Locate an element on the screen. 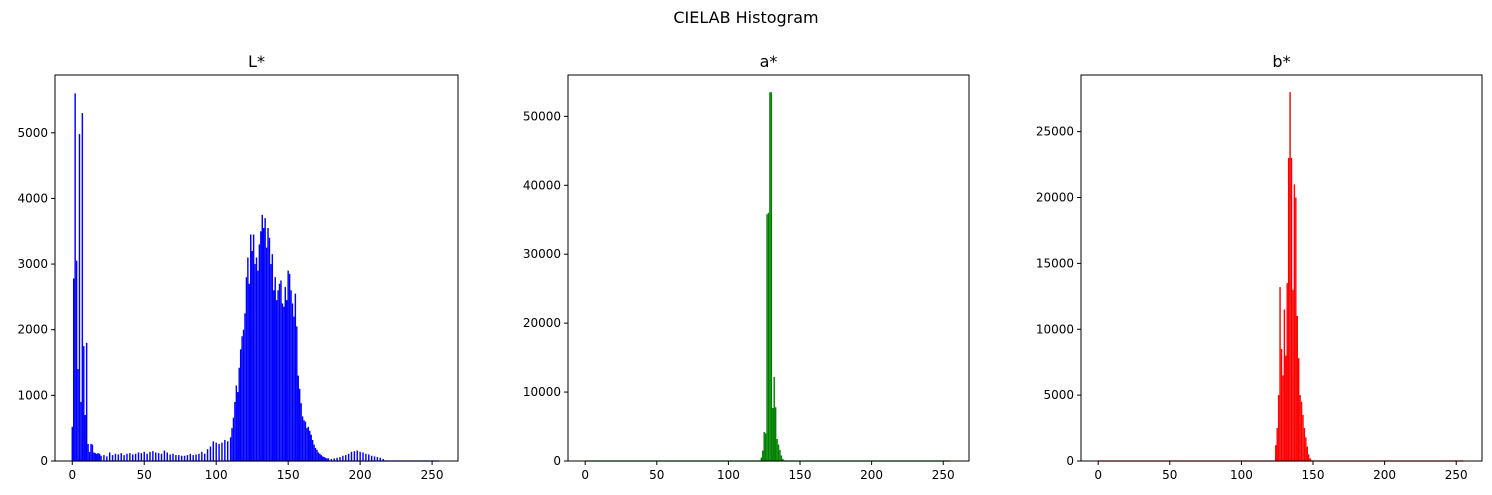 This screenshot has width=1492, height=495. x-tick-label: 200 is located at coordinates (360, 475).